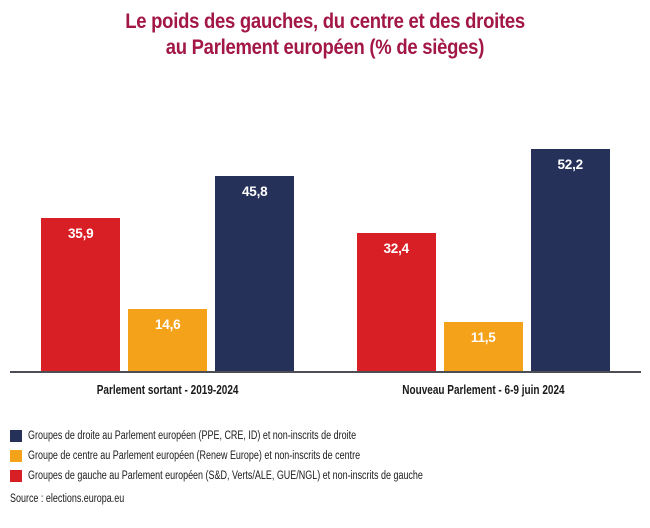 This screenshot has width=650, height=528. I want to click on bar-value-label-gauche-sortant: 35,9, so click(81, 233).